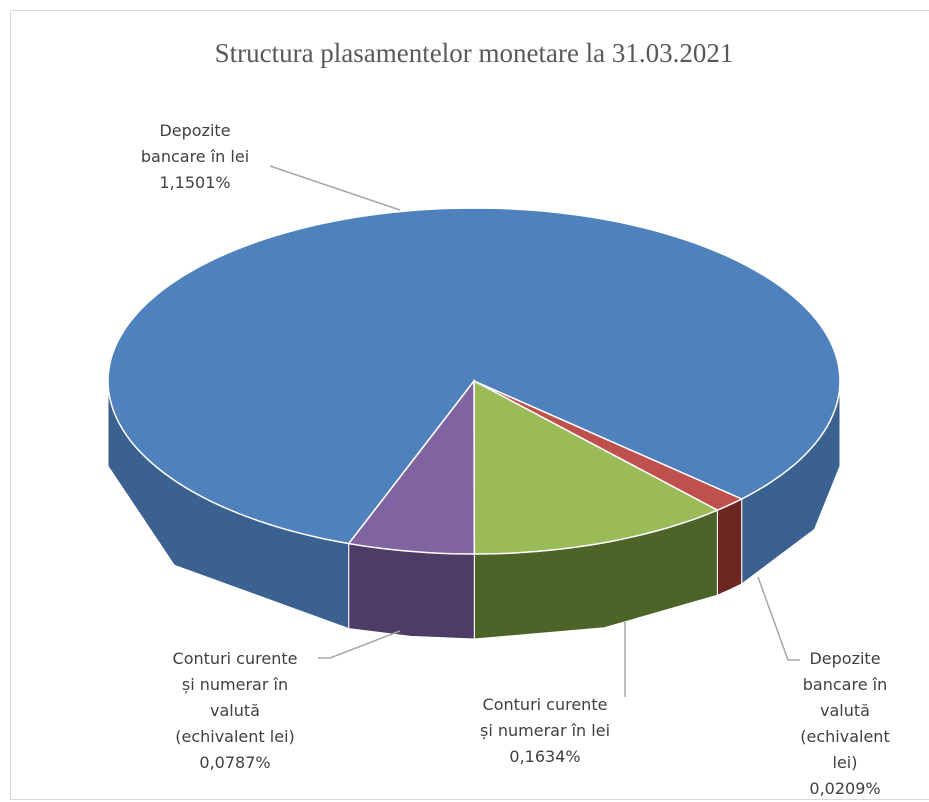  What do you see at coordinates (545, 756) in the screenshot?
I see `value-label: 0,1634%` at bounding box center [545, 756].